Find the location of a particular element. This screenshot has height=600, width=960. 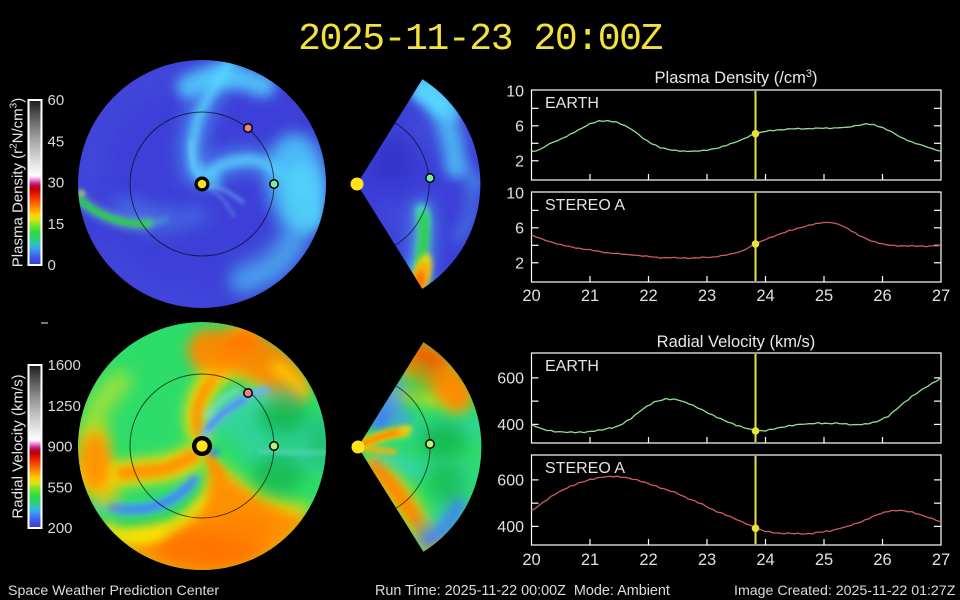

svg-text:Image Created: 2025-11-22 01:2: Image Created: 2025-11-22 01:27Z is located at coordinates (845, 591).